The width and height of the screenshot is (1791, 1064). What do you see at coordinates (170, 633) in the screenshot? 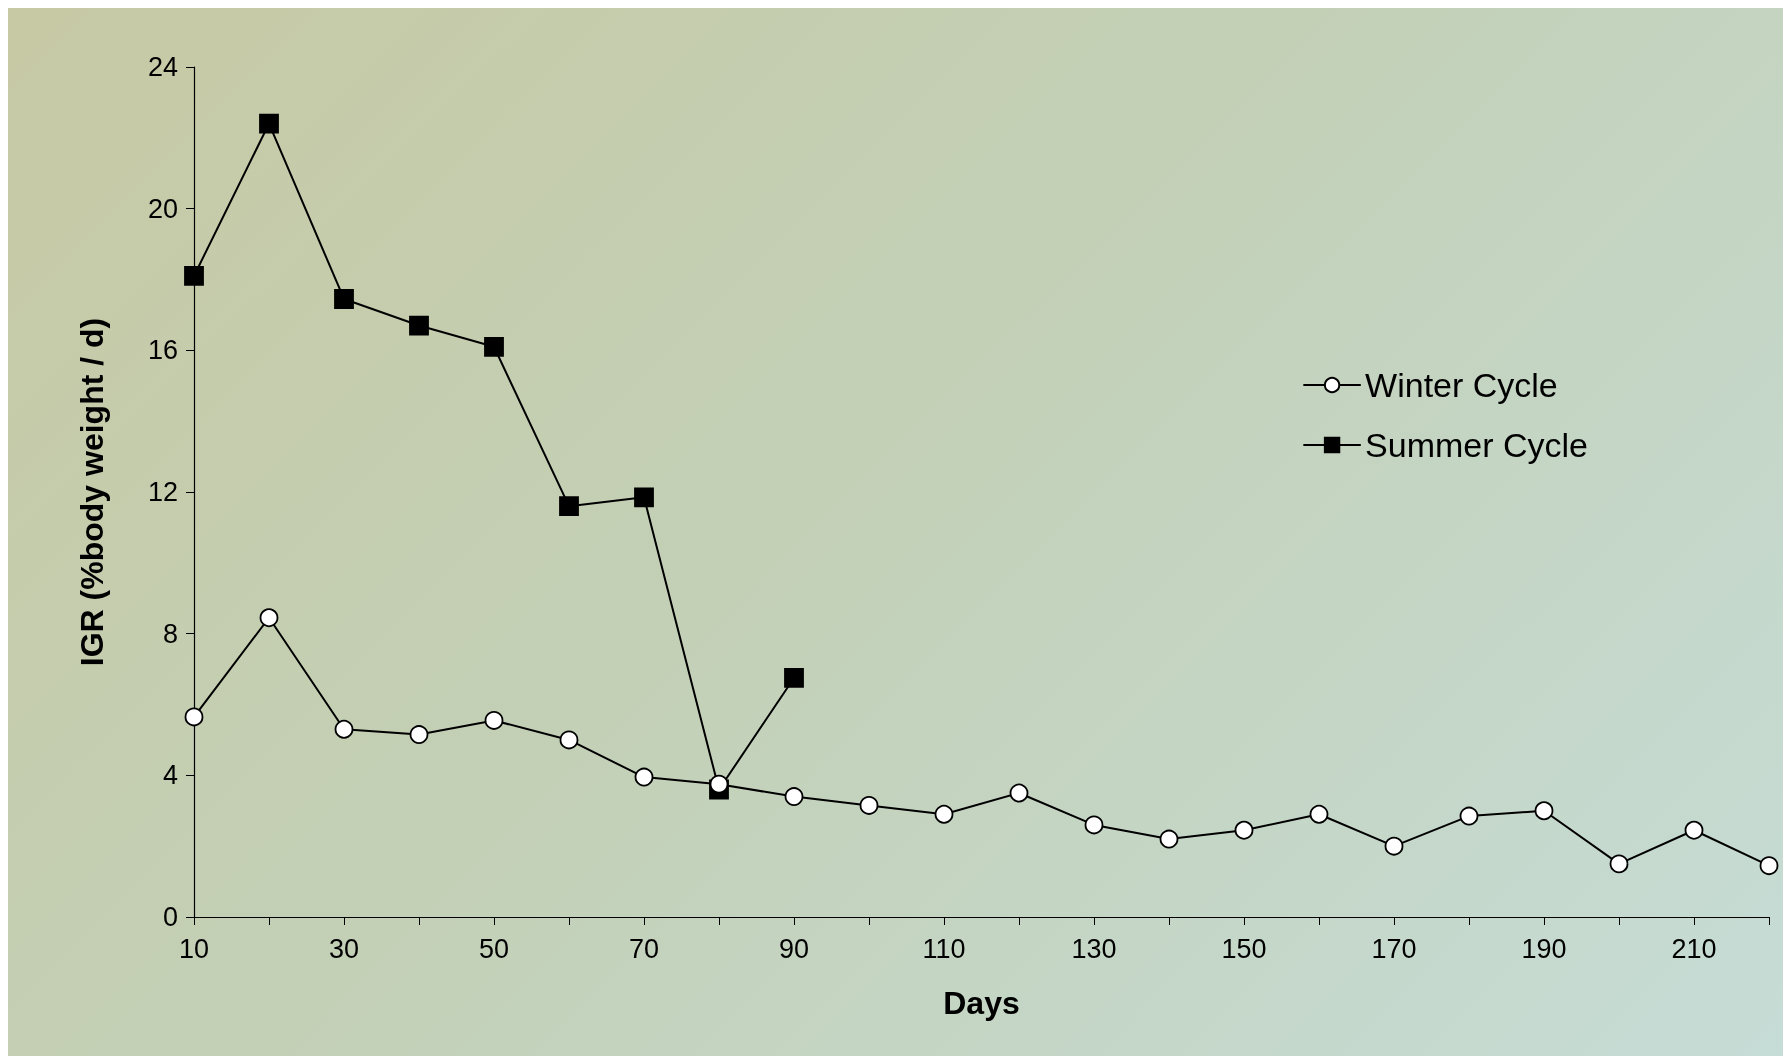
I see `y-tick-label: 8` at bounding box center [170, 633].